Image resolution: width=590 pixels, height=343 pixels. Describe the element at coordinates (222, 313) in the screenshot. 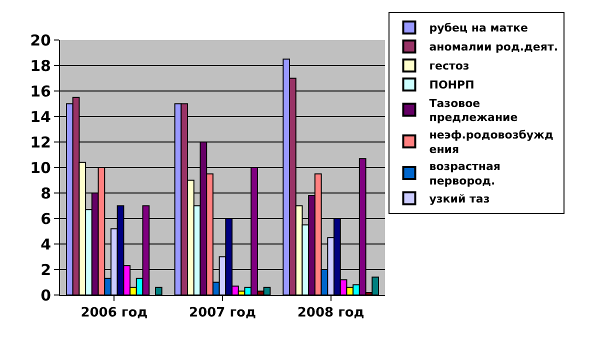

I see `x-tick-label: 2007 год` at that location.